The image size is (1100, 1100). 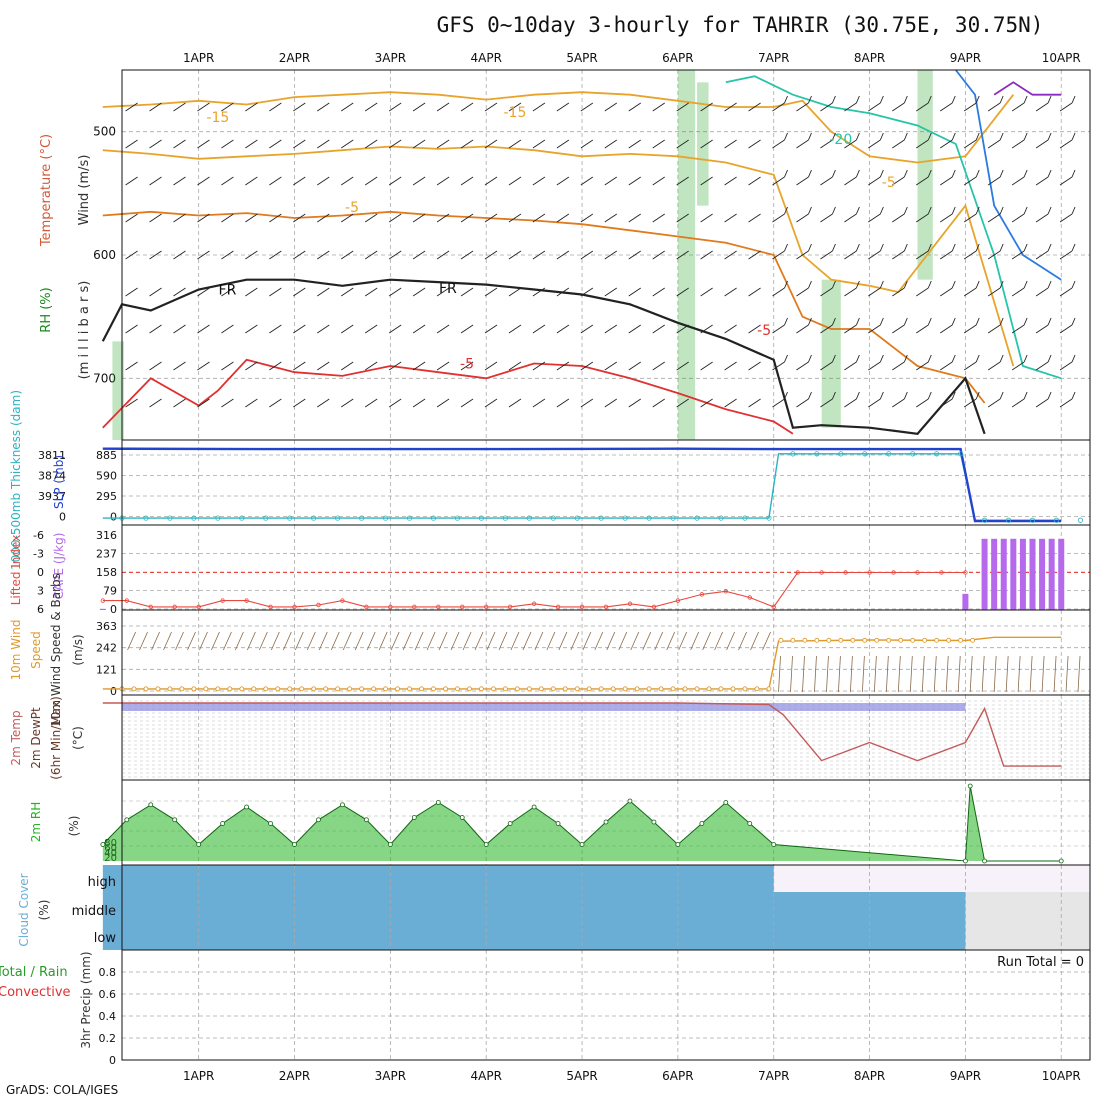 I want to click on x-tick-label-top: 8APR, so click(x=869, y=58).